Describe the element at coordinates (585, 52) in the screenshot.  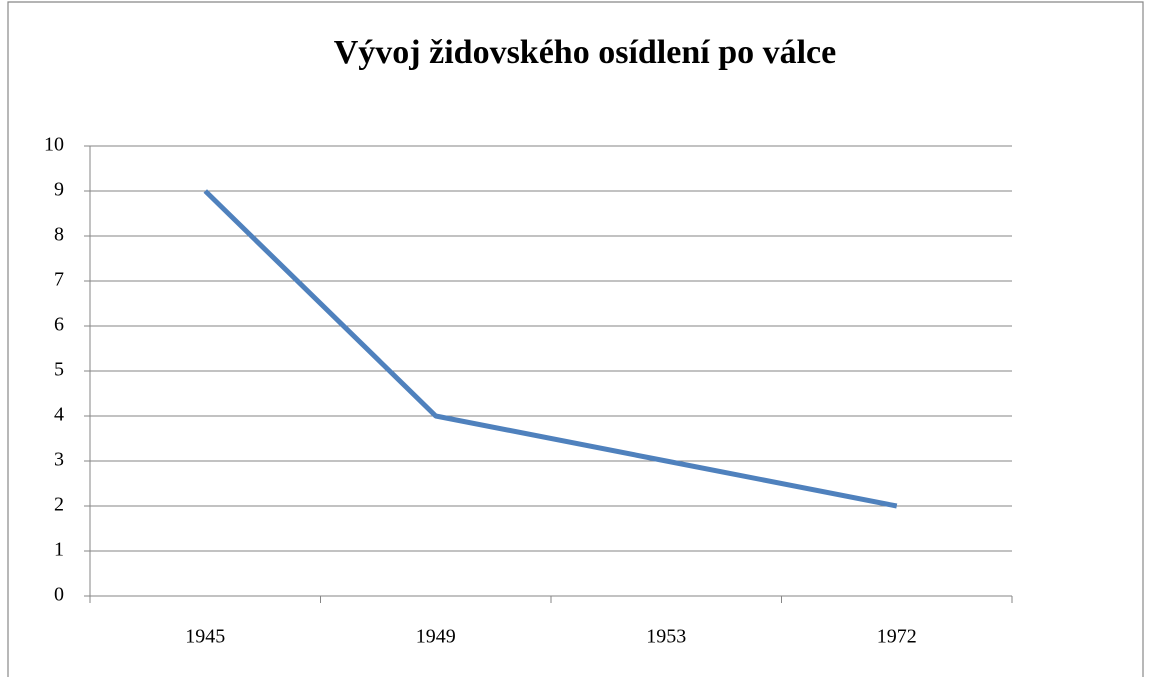
I see `chart-title: Vývoj židovského osídlení po válce` at that location.